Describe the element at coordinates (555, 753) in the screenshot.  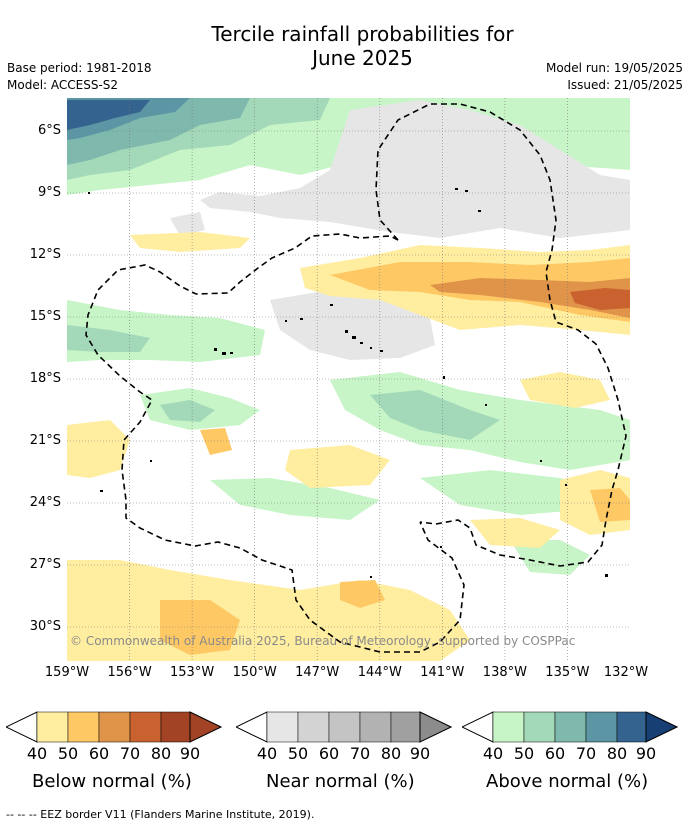
I see `above-tick: 60` at that location.